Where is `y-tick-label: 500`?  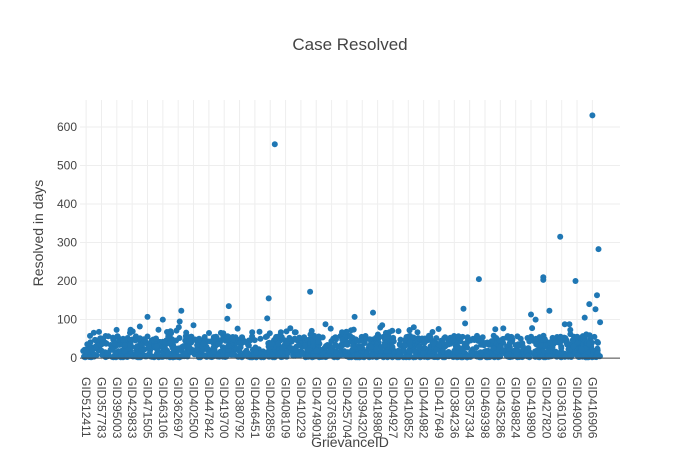
y-tick-label: 500 is located at coordinates (67, 165).